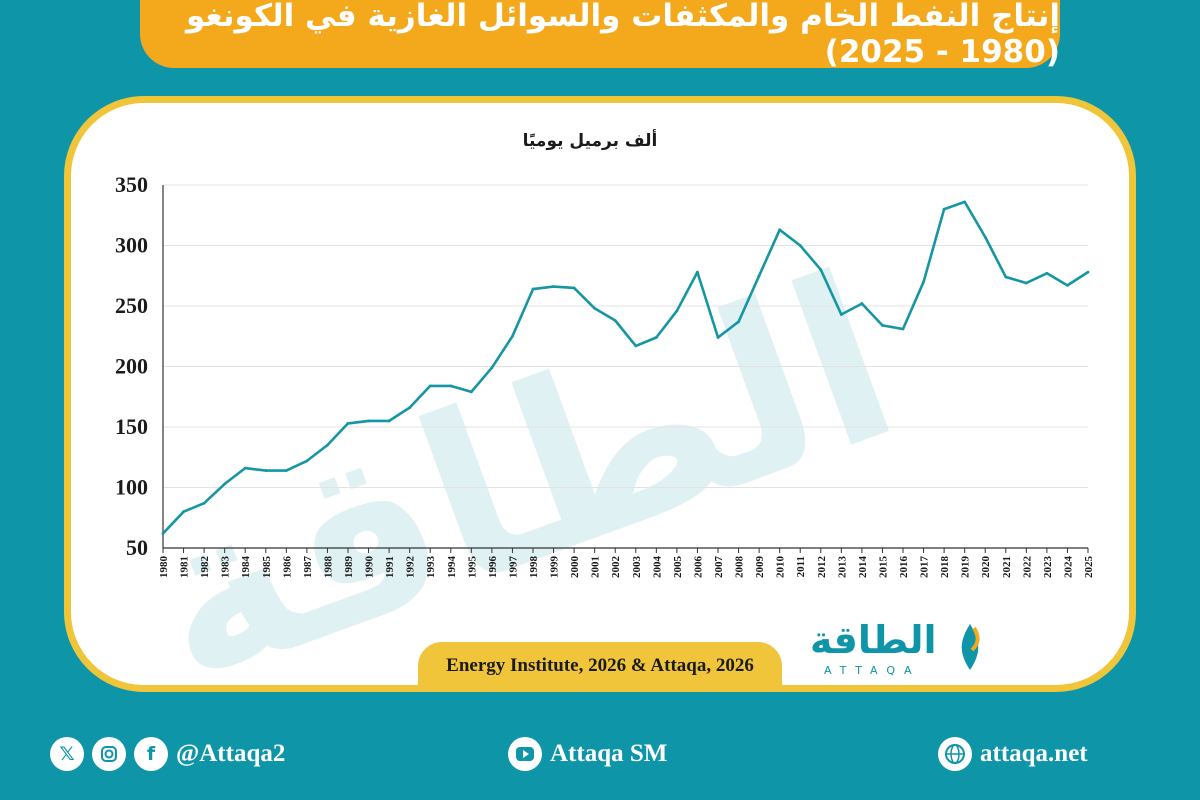  I want to click on x-tick-label: 2010, so click(781, 567).